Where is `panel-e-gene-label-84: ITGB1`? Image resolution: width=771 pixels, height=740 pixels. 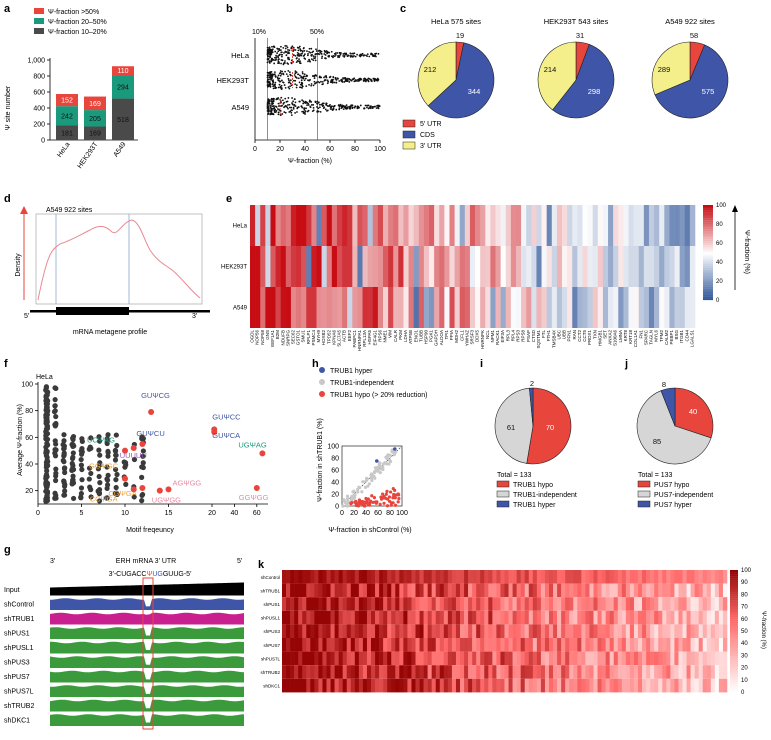 panel-e-gene-label-84: ITGB1 is located at coordinates (681, 337).